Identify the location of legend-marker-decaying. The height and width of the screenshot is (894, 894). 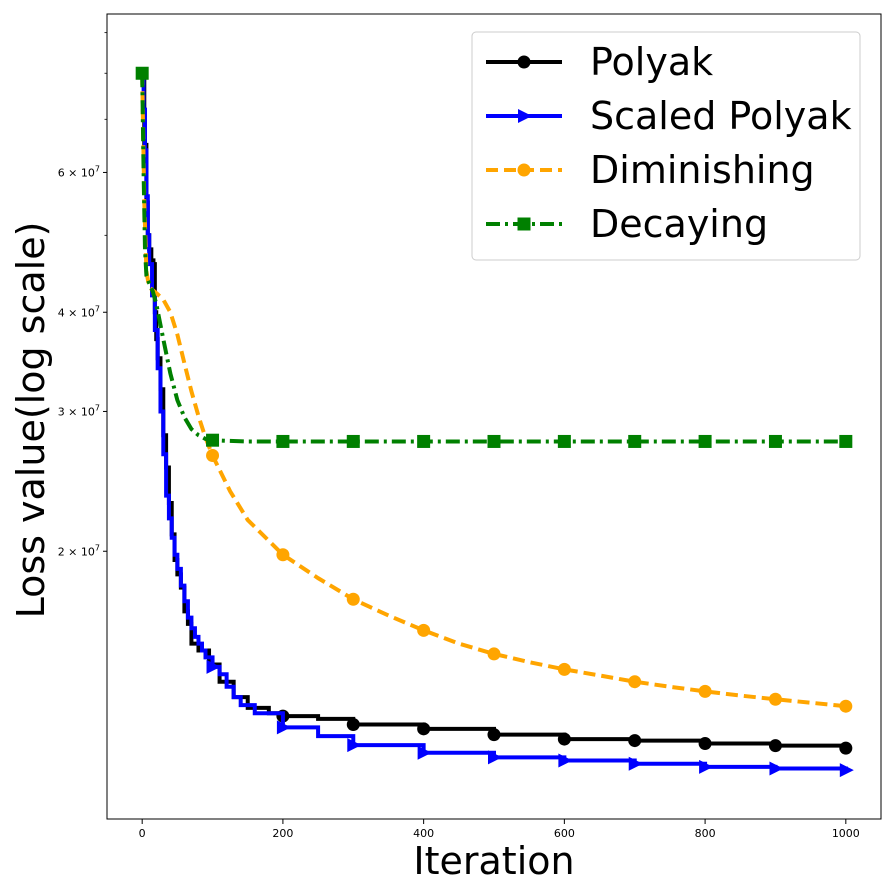
(524, 224).